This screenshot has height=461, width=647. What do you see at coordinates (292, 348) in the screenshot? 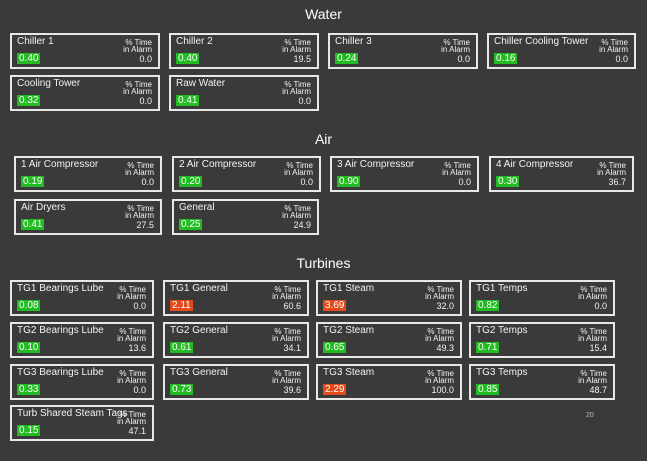
I see `alarm-percent: 34.1` at bounding box center [292, 348].